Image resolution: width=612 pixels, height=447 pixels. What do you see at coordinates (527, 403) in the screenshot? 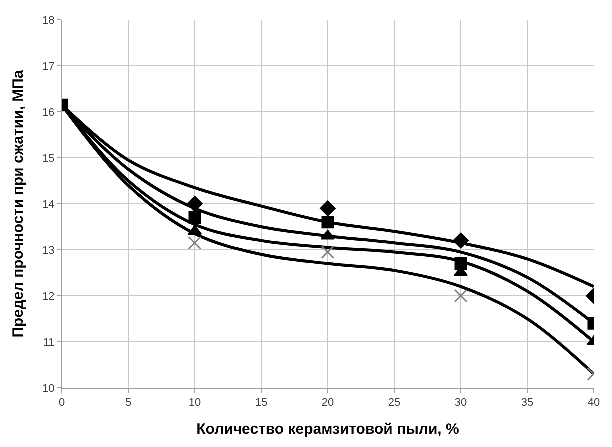
I see `x-tick-label: 35` at bounding box center [527, 403].